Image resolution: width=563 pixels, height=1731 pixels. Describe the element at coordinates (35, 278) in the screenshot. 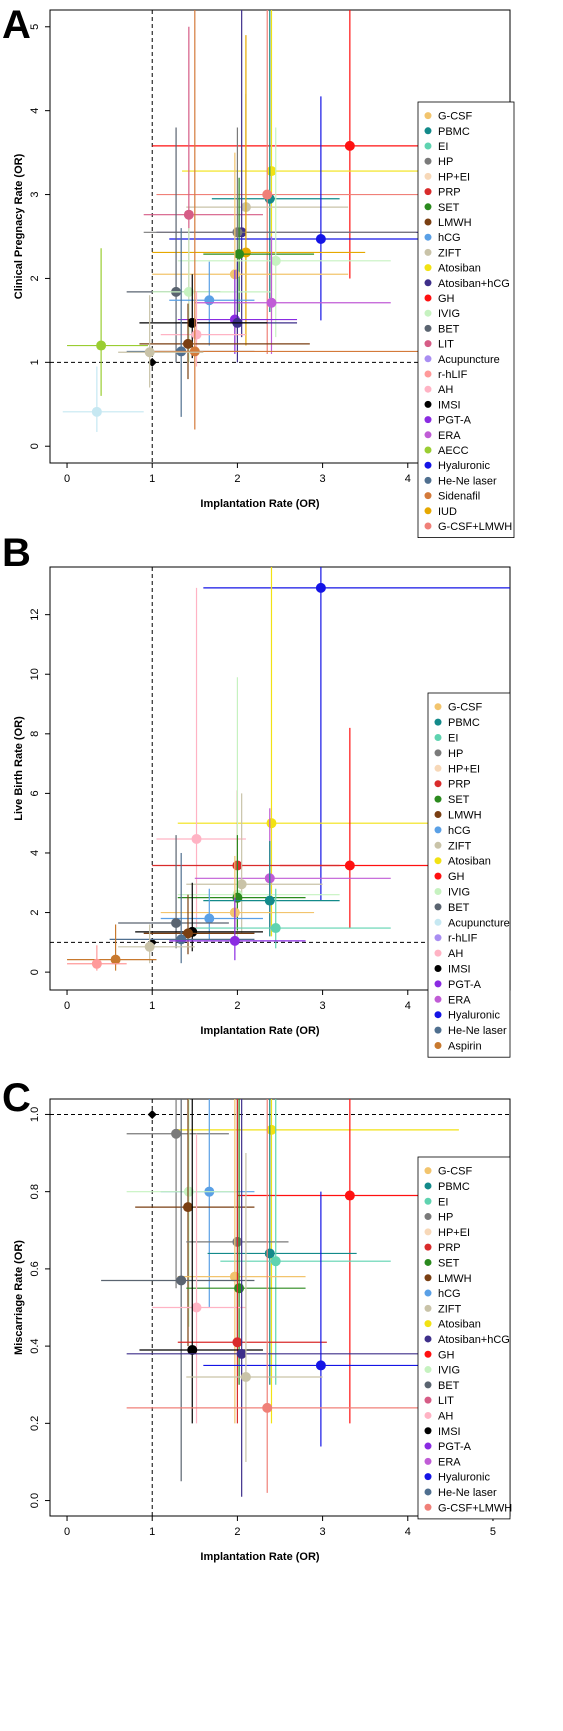

I see `y-tick-label: 2` at that location.